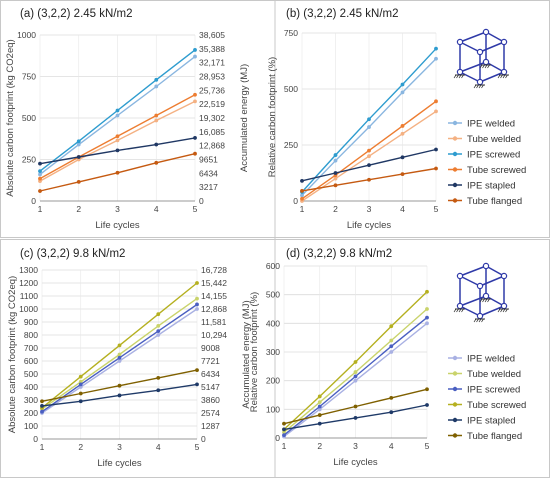  Describe the element at coordinates (291, 33) in the screenshot. I see `y-tick-label: 750` at that location.